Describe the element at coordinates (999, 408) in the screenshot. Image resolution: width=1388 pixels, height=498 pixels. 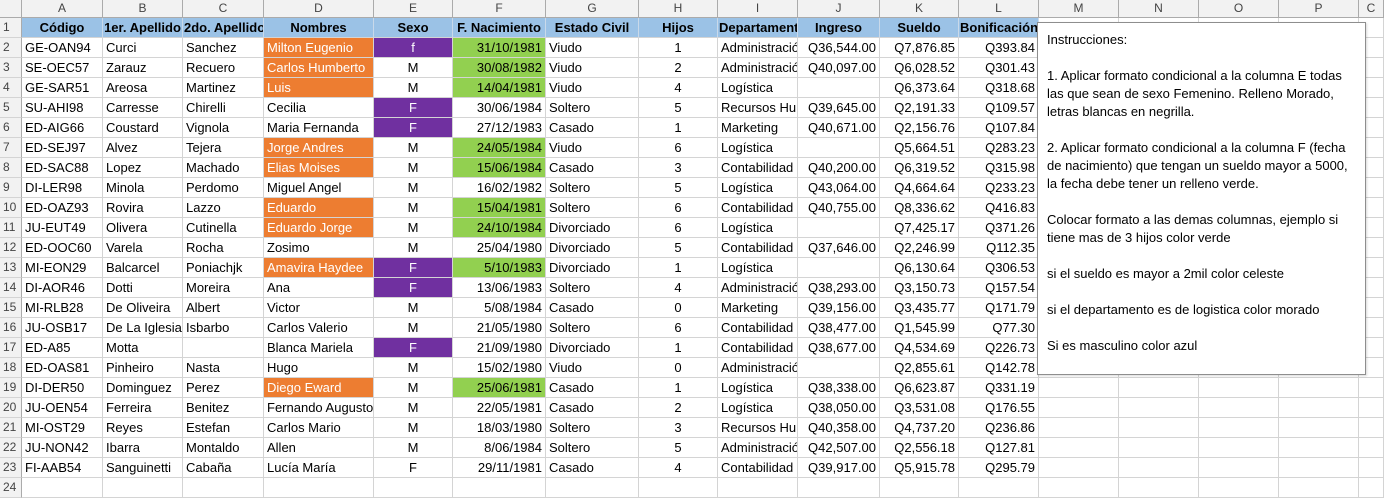
I see `data-cell: Q176.55` at that location.